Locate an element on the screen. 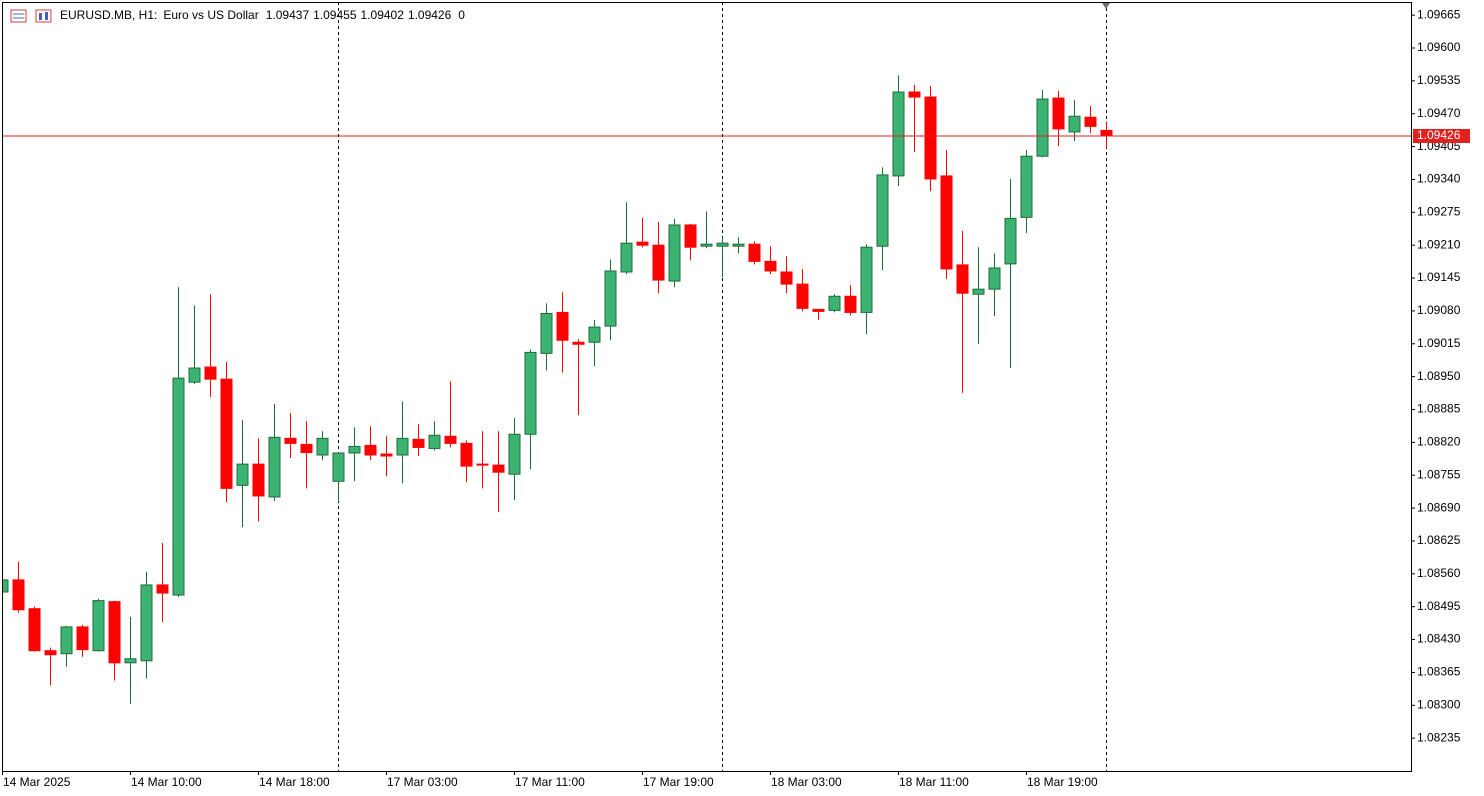 The height and width of the screenshot is (796, 1484). last-price-label: 1.09426 is located at coordinates (1439, 135).